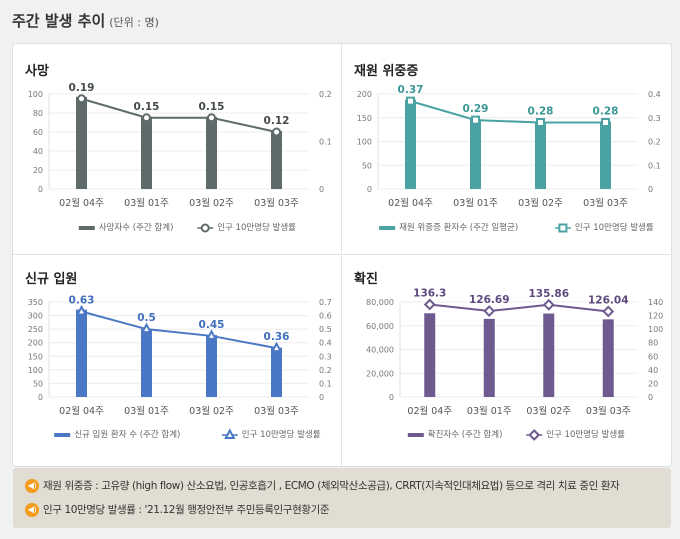 The height and width of the screenshot is (539, 680). Describe the element at coordinates (277, 121) in the screenshot. I see `data-label: 0.12` at that location.